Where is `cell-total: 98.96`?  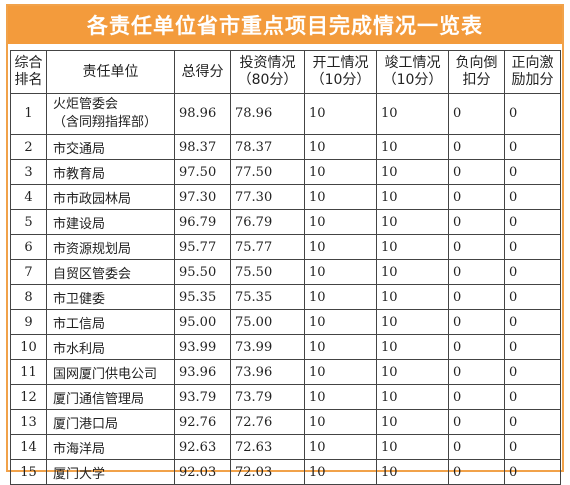 cell-total: 98.96 is located at coordinates (202, 114).